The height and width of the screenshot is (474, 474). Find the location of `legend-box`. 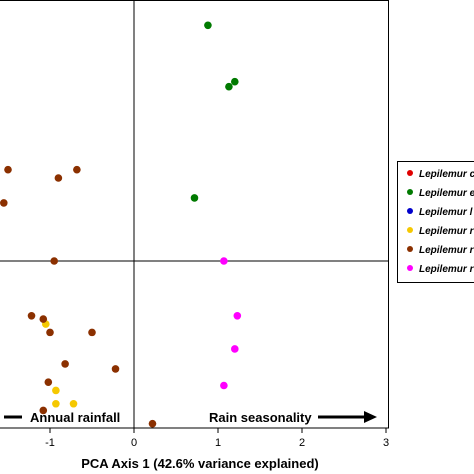

legend-box is located at coordinates (435, 222).